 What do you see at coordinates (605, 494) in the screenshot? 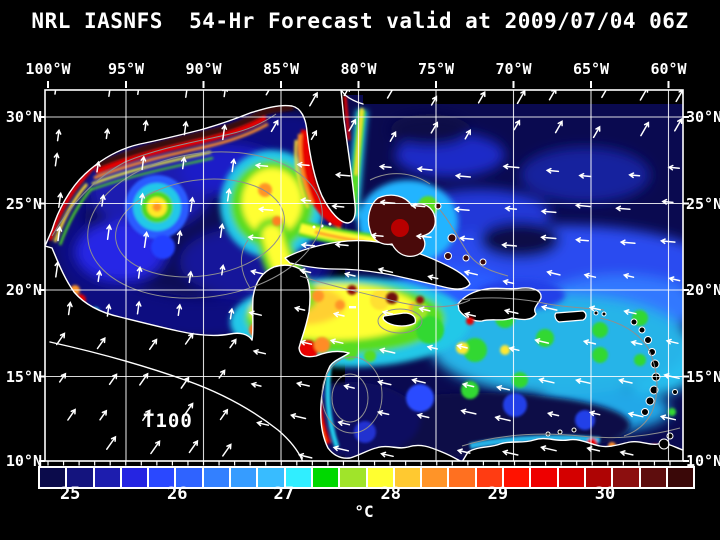
I see `colorbar-tick-label: 30` at bounding box center [605, 494].